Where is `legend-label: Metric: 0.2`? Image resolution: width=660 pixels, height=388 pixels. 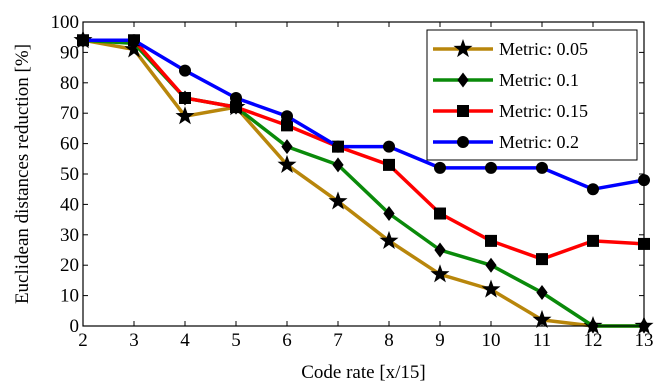
legend-label: Metric: 0.2 is located at coordinates (539, 142).